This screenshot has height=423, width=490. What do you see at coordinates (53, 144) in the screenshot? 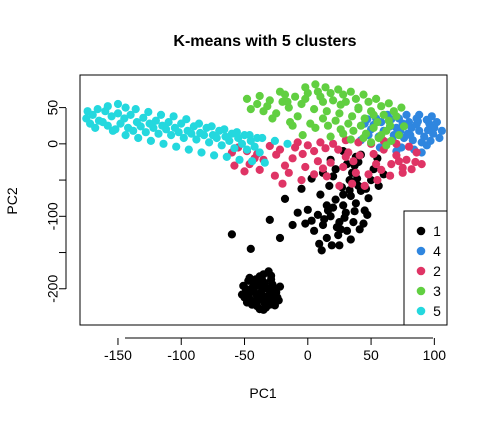
I see `y-tick-label: 0` at bounding box center [53, 144].